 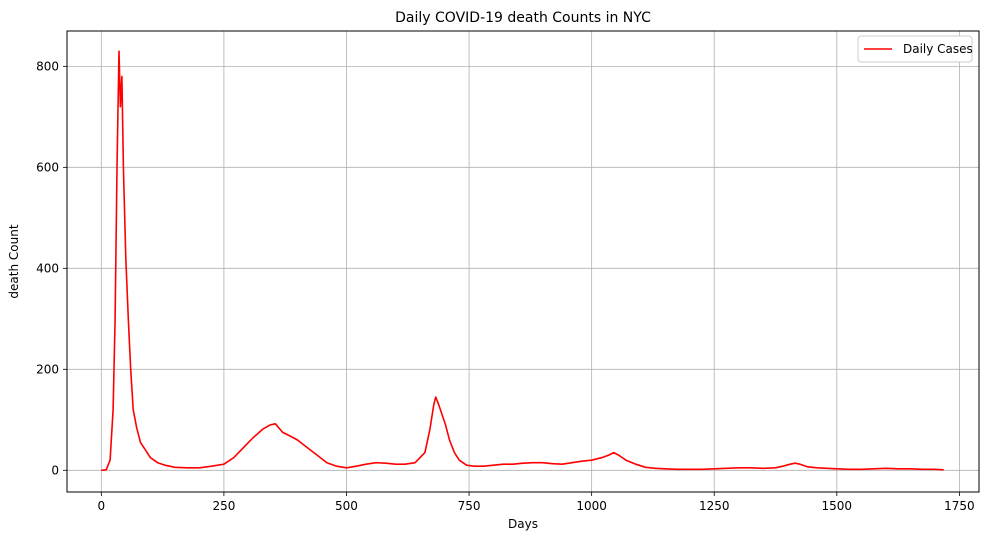 What do you see at coordinates (938, 49) in the screenshot?
I see `legend-label: Daily Cases` at bounding box center [938, 49].